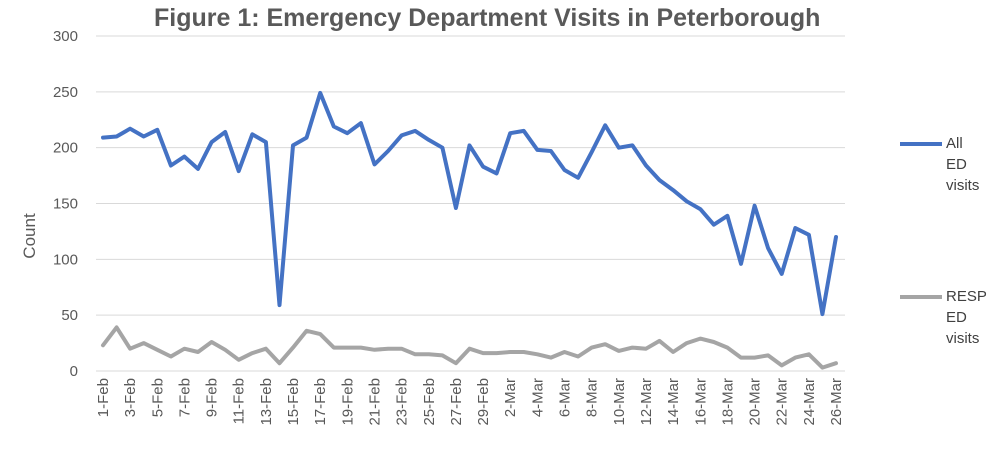  I want to click on y-tick-label: 300, so click(65, 36).